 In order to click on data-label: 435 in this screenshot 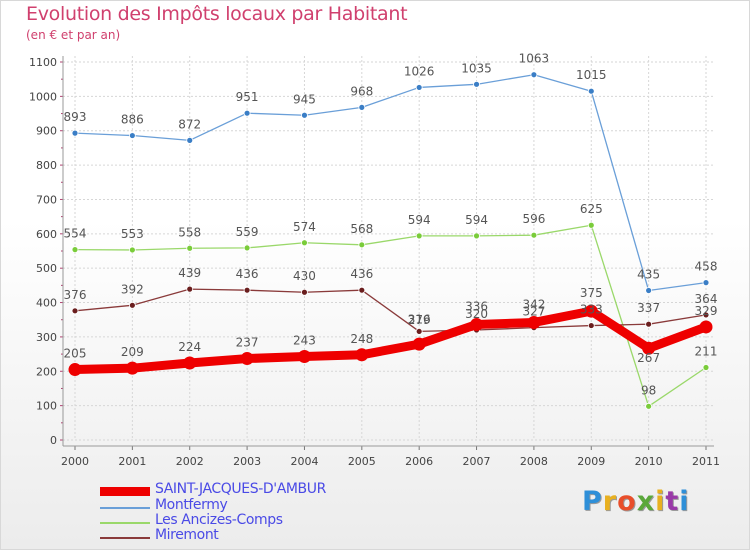, I will do `click(648, 275)`.